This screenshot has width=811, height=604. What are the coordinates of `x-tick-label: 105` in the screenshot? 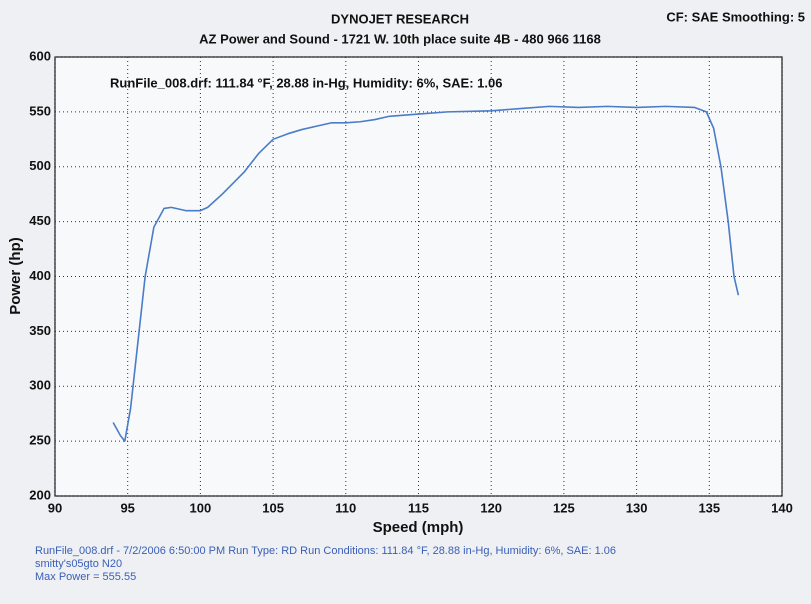 It's located at (273, 507).